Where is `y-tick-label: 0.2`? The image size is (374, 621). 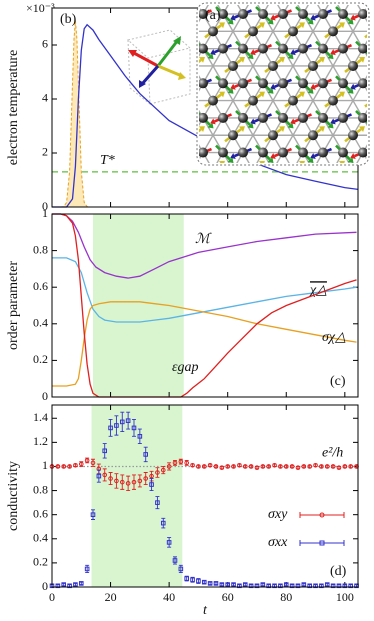 y-tick-label: 0.2 is located at coordinates (40, 562).